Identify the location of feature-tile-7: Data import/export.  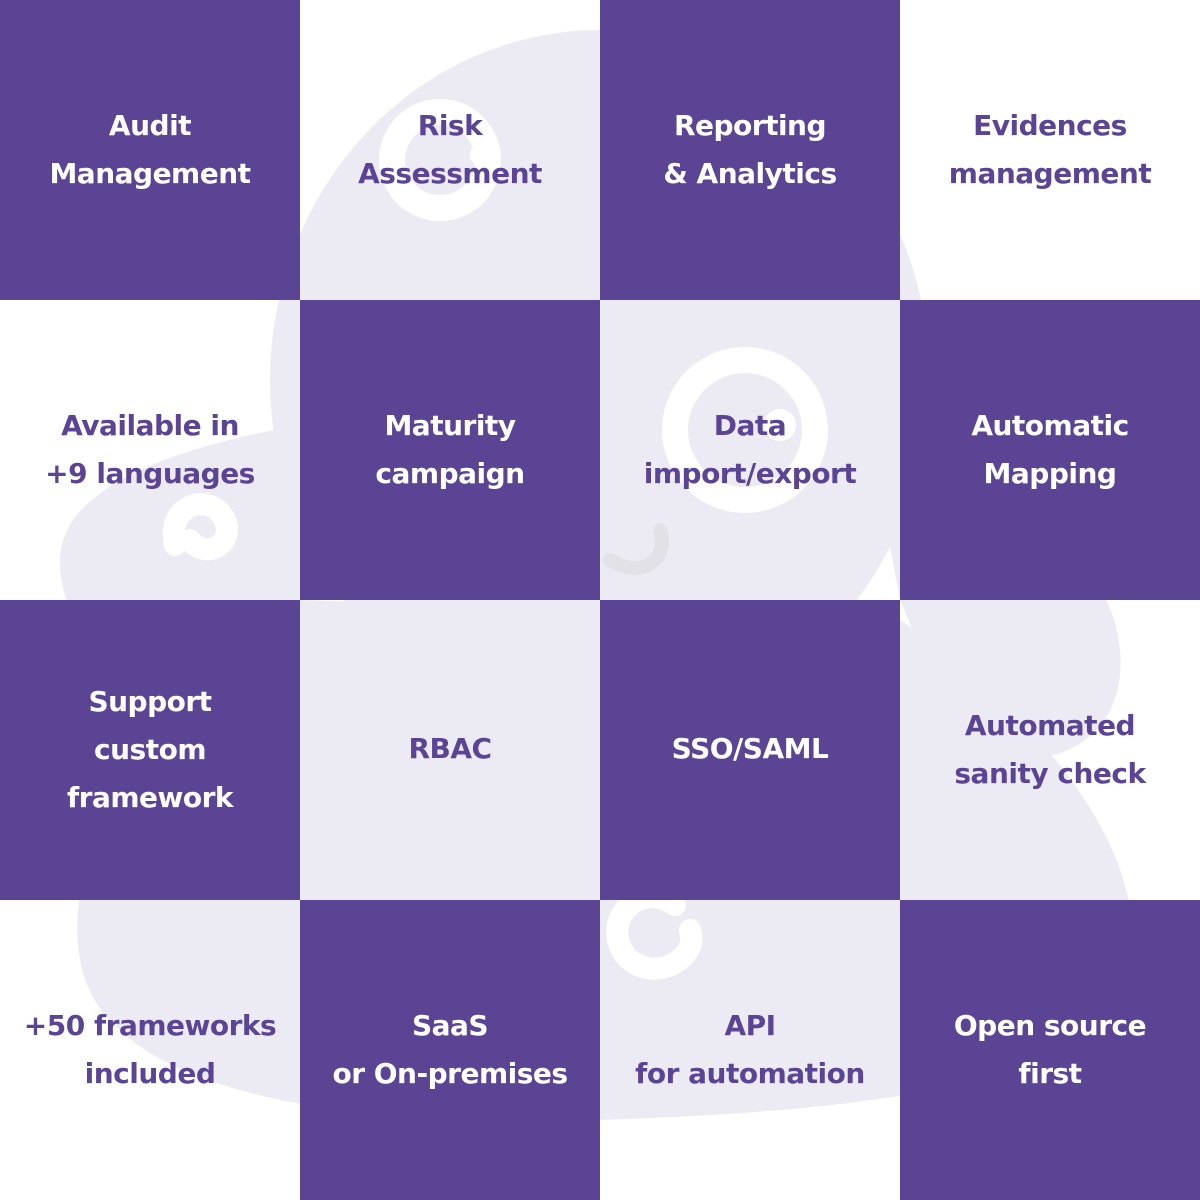
(750, 450).